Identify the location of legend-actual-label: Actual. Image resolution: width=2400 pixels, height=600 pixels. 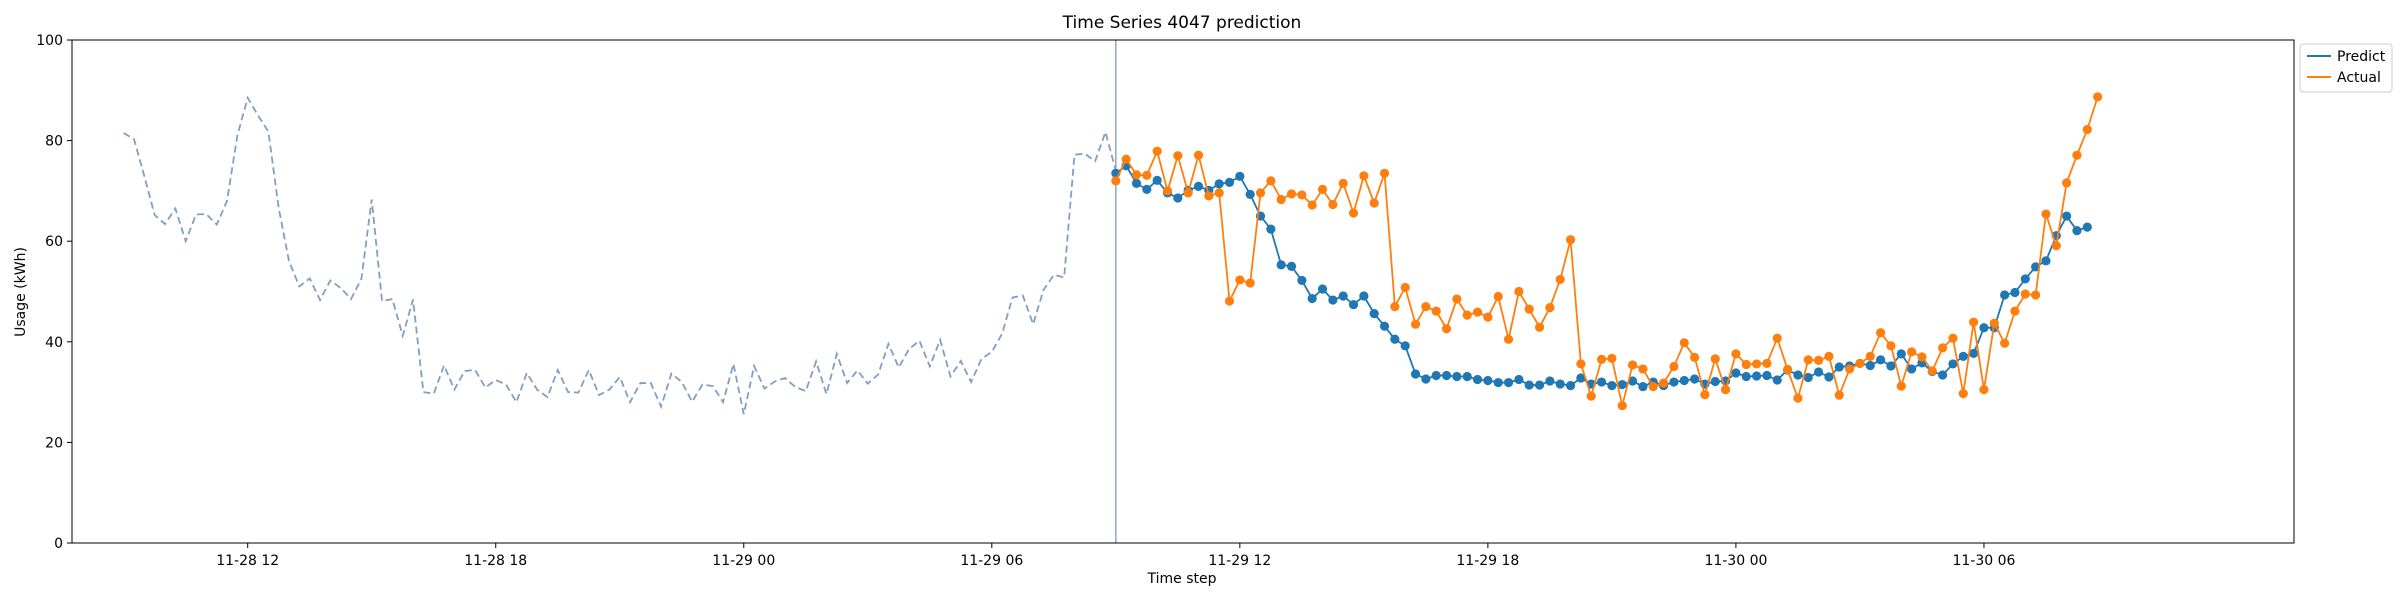
(2359, 78).